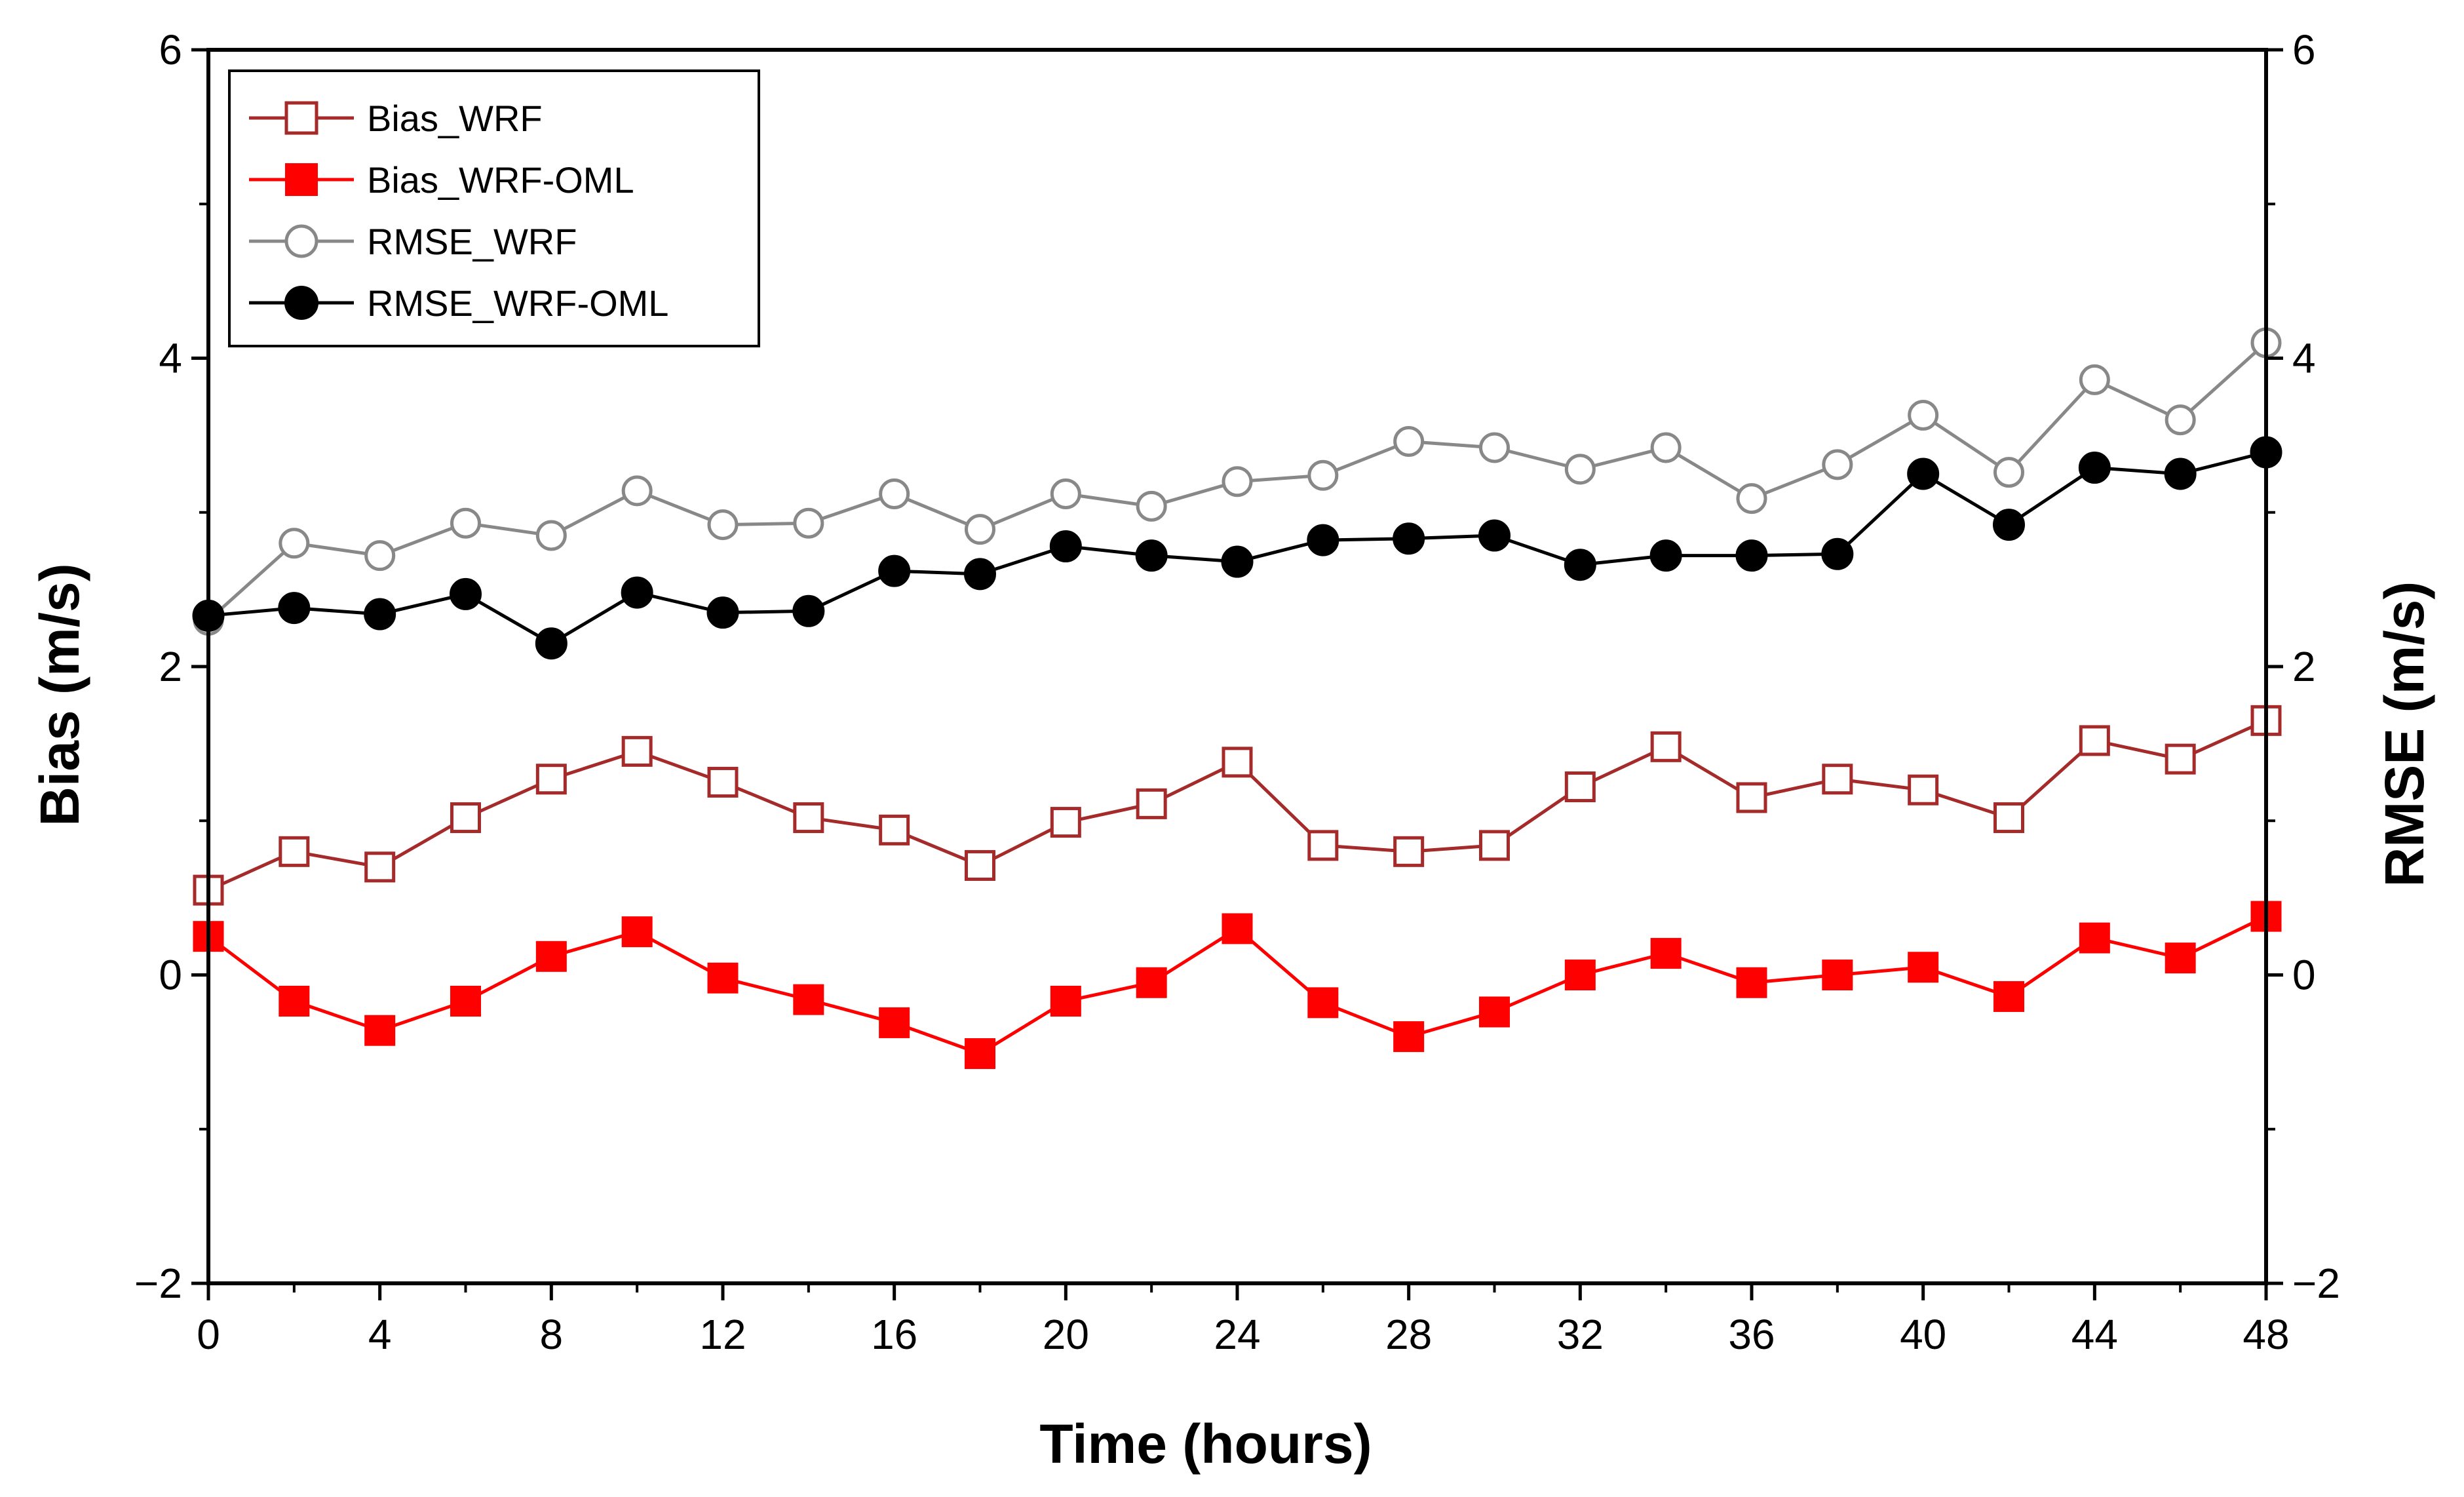 This screenshot has height=1497, width=2464. Describe the element at coordinates (59, 694) in the screenshot. I see `y-axis-title-left: Bias (m/s)` at that location.